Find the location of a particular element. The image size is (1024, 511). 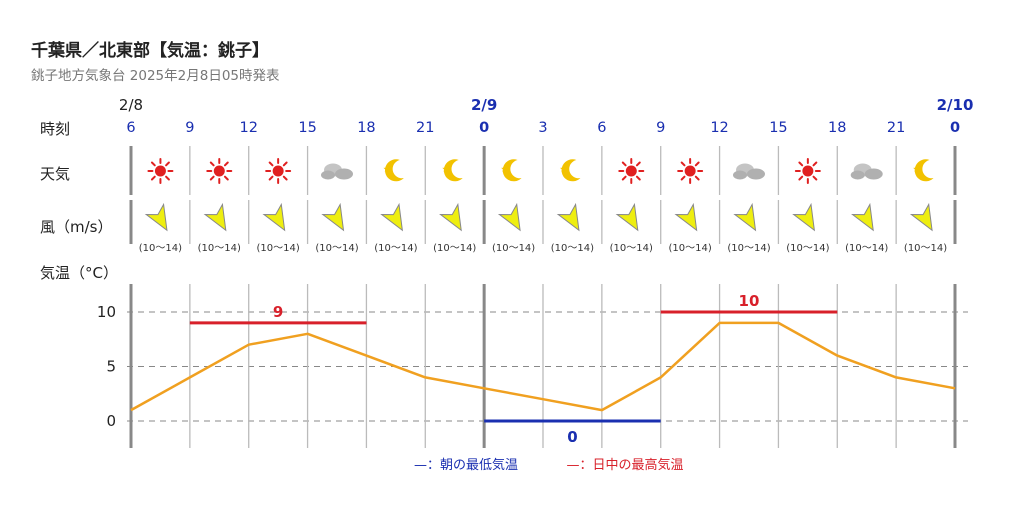

date-label: 2/10 is located at coordinates (955, 105).